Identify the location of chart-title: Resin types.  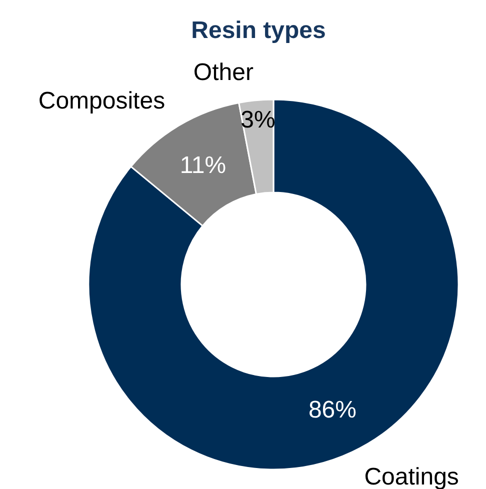
(258, 30).